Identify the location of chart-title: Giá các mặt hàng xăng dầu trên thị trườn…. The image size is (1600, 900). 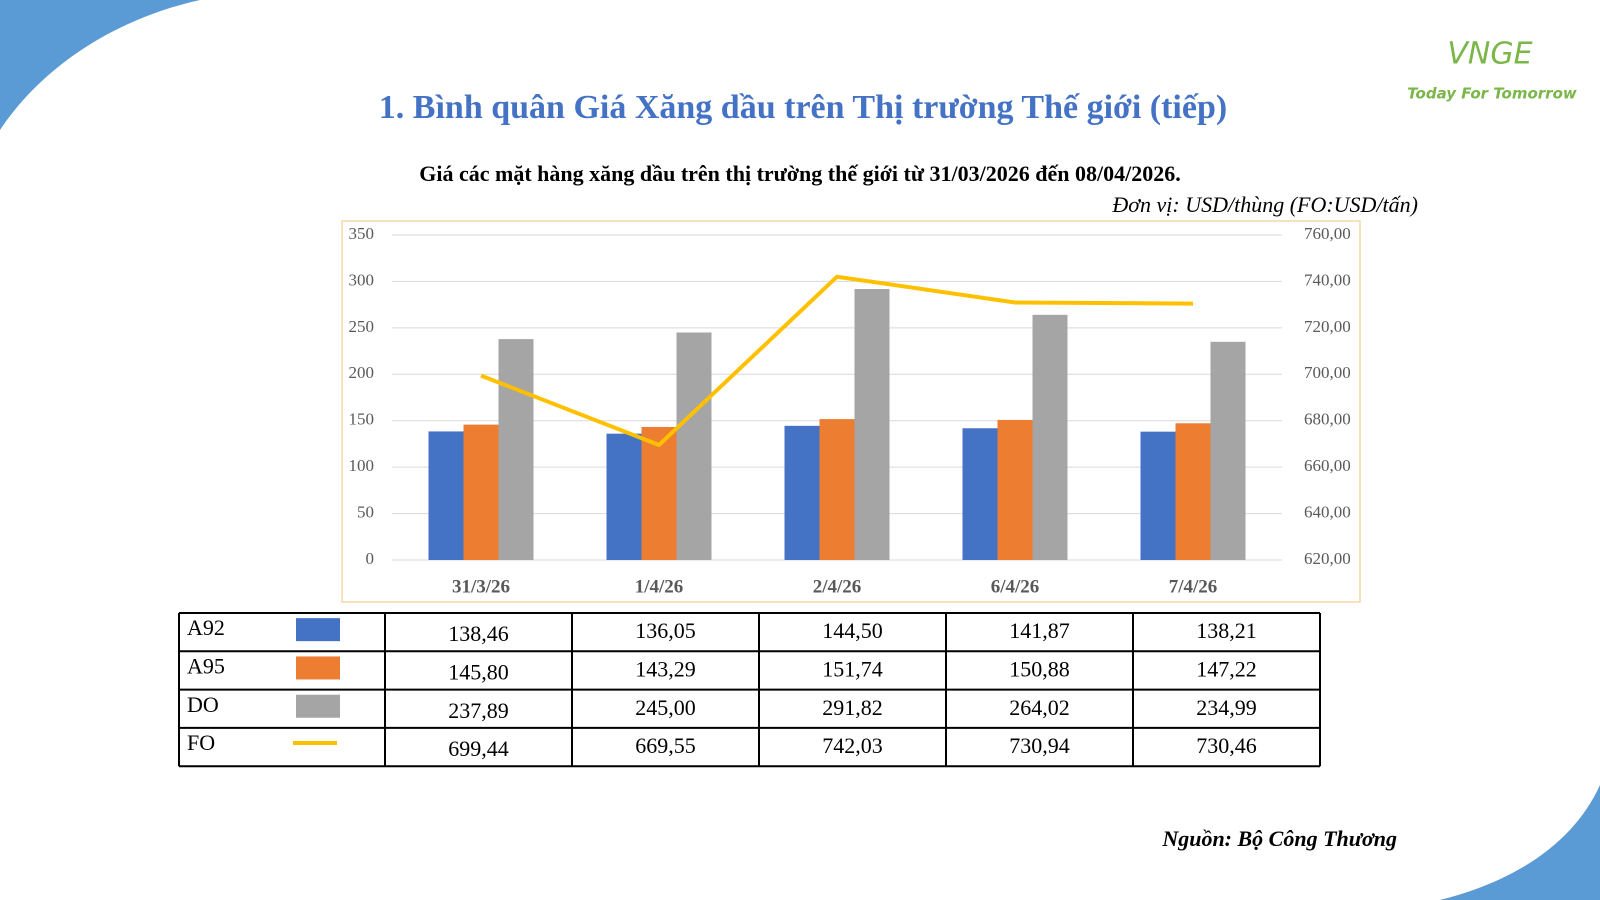
(800, 173).